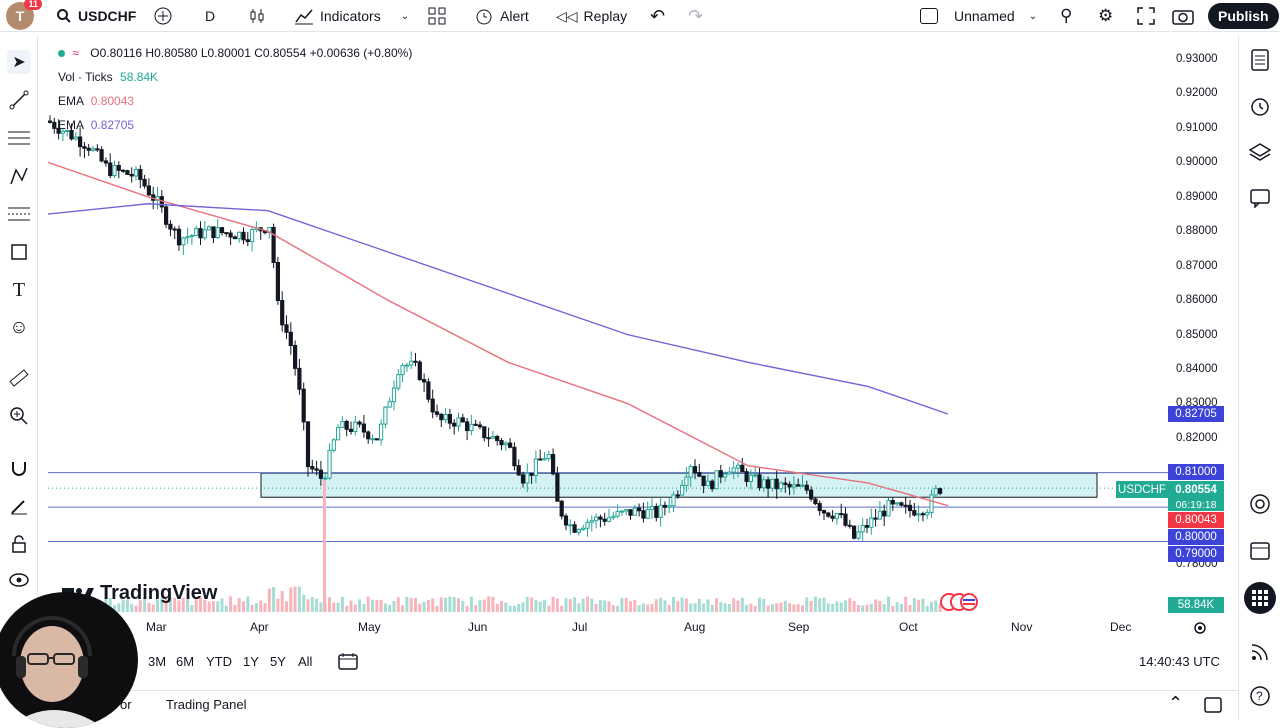  Describe the element at coordinates (1260, 106) in the screenshot. I see `alerts-clock-icon` at that location.